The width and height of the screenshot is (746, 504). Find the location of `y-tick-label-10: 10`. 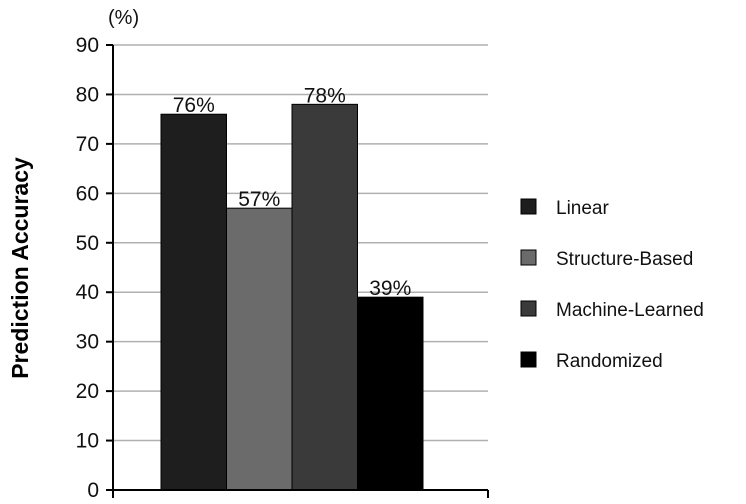

y-tick-label-10: 10 is located at coordinates (87, 441).